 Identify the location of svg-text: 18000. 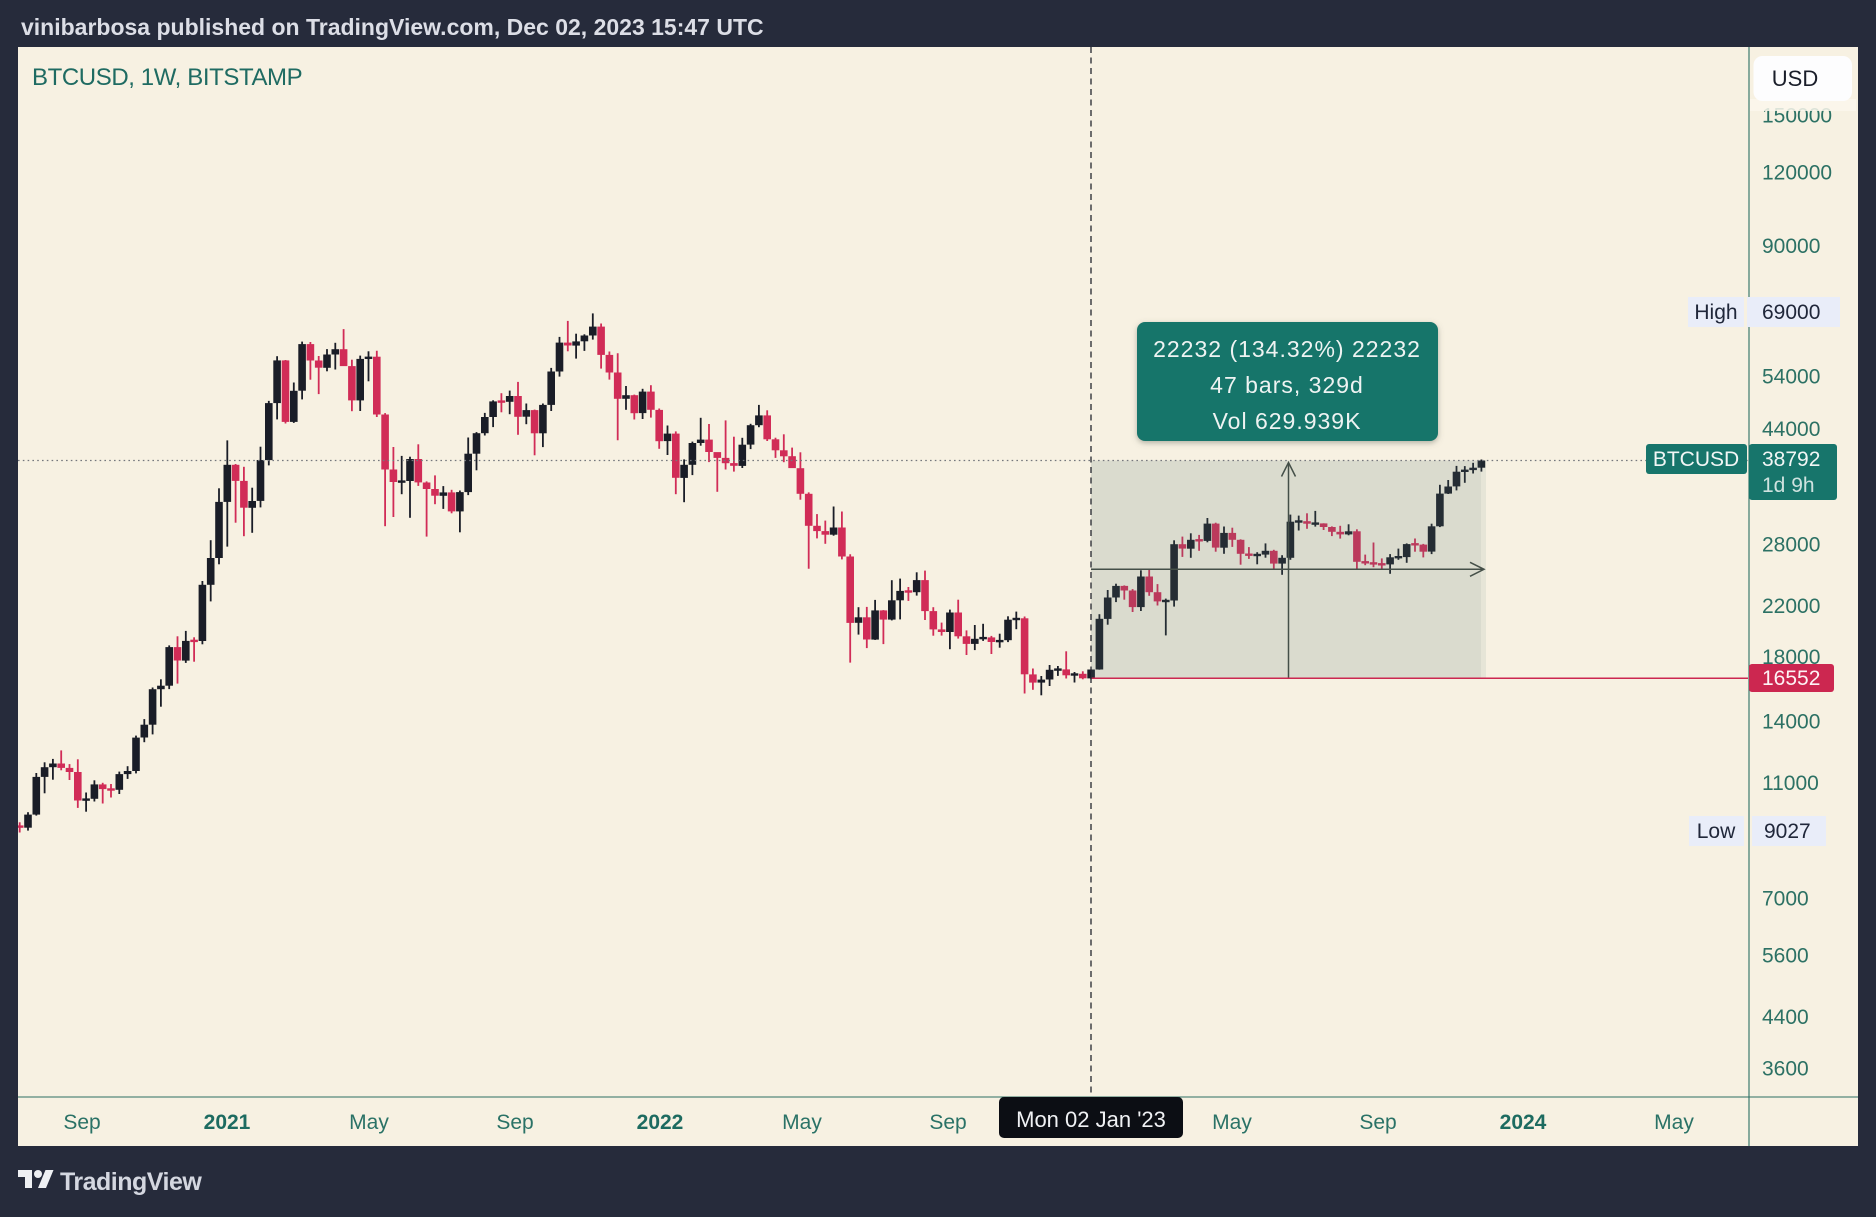
(1791, 657).